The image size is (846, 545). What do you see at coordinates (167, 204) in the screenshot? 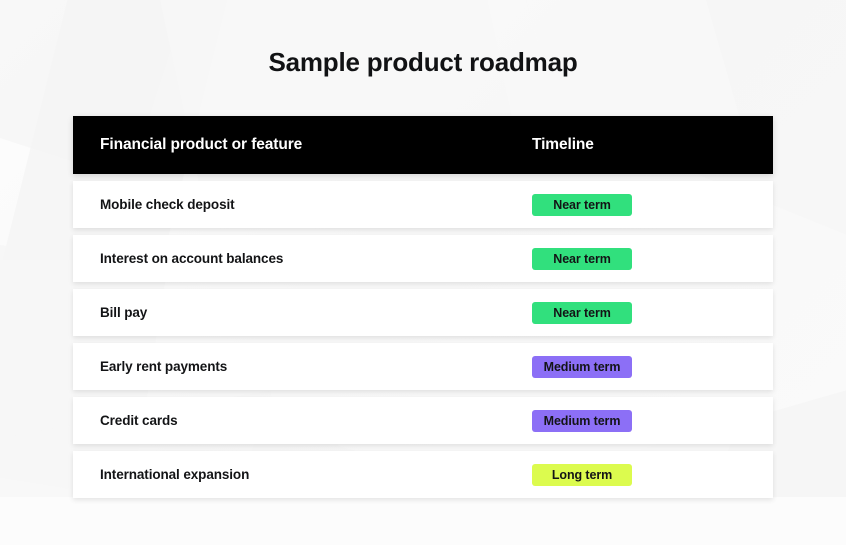
I see `feature-label: Mobile check deposit` at bounding box center [167, 204].